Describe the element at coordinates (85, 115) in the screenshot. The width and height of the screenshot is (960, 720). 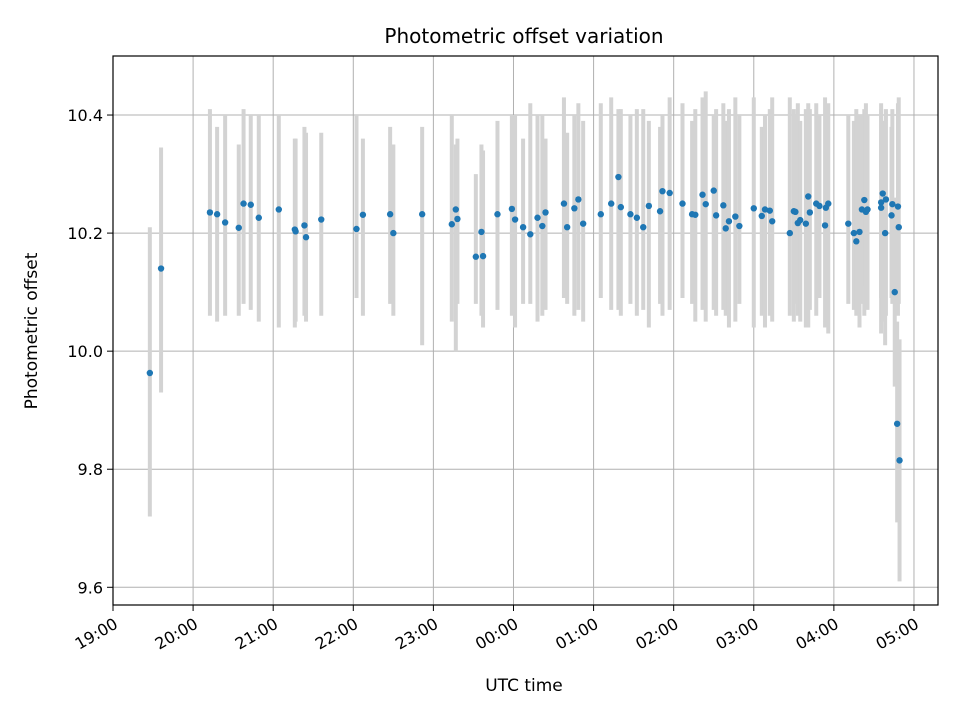
I see `y-tick-label: 10.4` at that location.